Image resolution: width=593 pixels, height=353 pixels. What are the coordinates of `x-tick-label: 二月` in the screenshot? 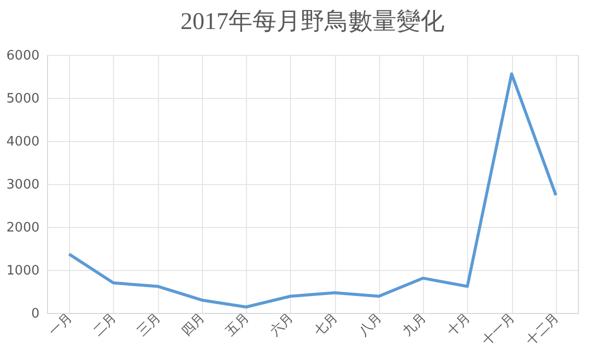 It's located at (105, 325).